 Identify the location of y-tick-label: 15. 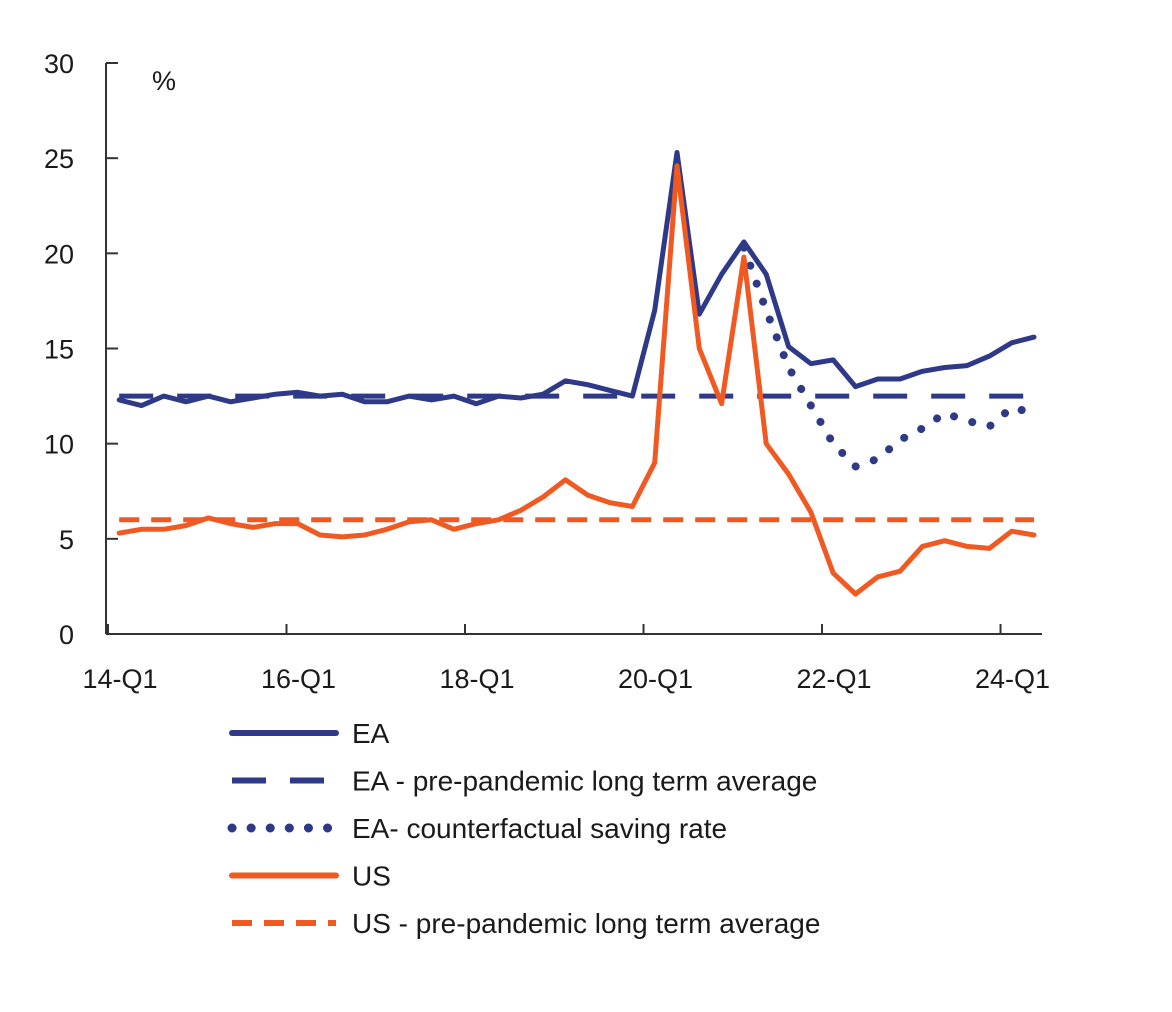
(59, 350).